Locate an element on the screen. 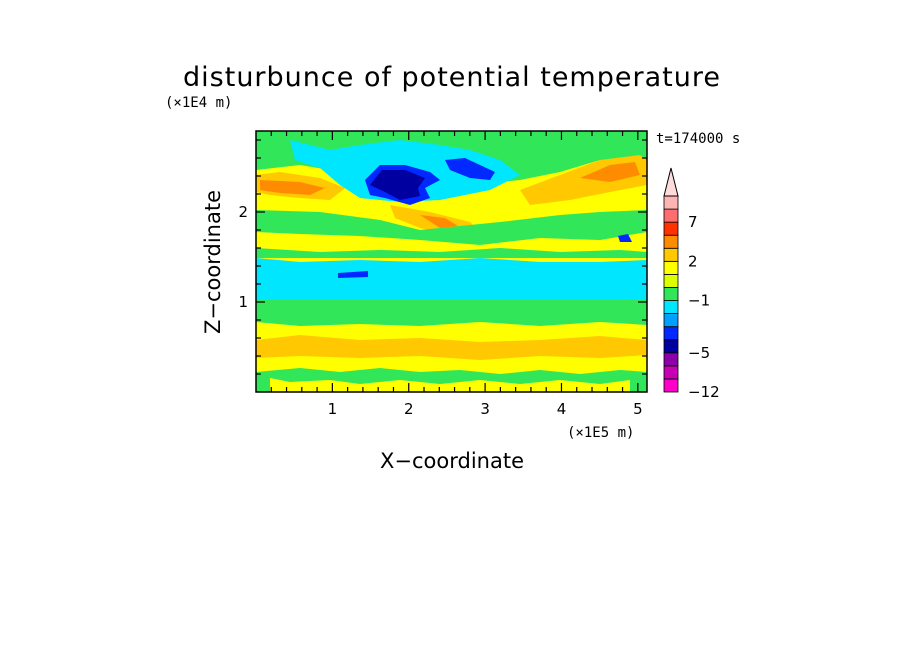 The image size is (904, 654). x-scale-label: (×1E5 m) is located at coordinates (600, 433).